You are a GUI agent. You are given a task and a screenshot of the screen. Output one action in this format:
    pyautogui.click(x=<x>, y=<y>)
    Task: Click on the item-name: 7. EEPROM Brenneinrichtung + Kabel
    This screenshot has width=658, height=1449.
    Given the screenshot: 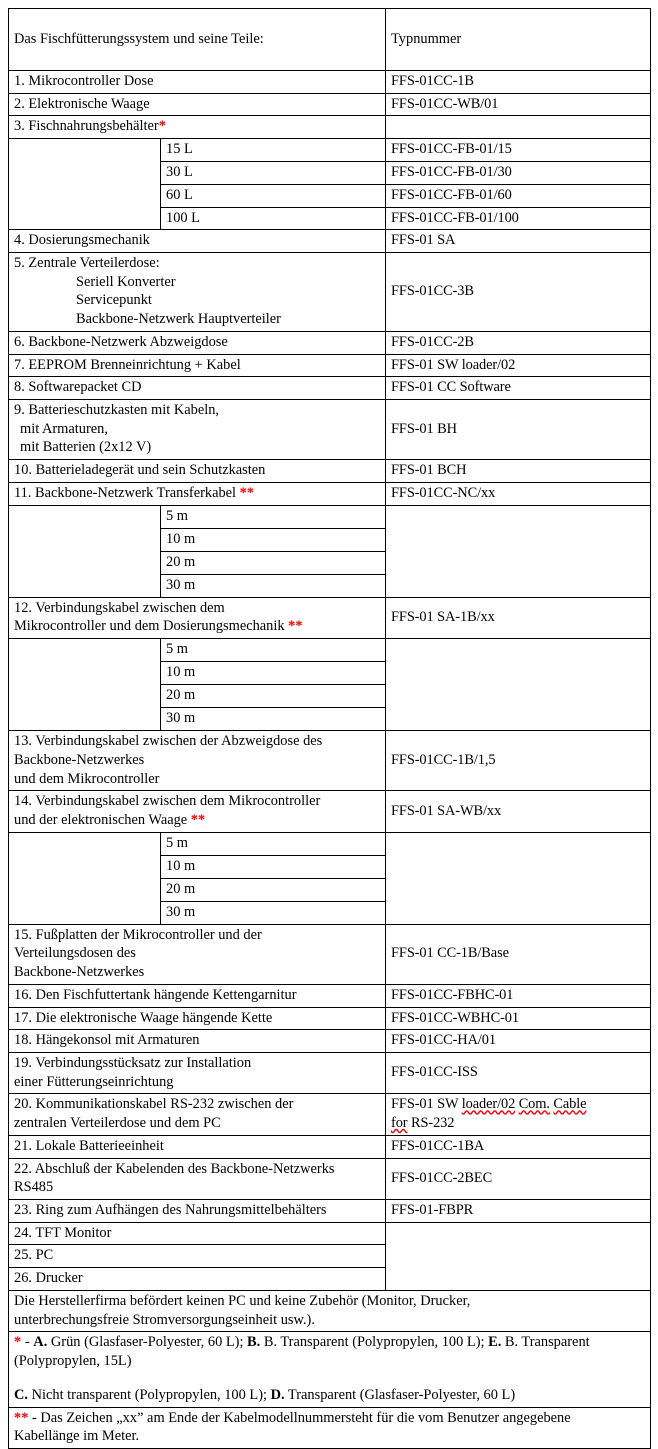 What is the action you would take?
    pyautogui.click(x=197, y=365)
    